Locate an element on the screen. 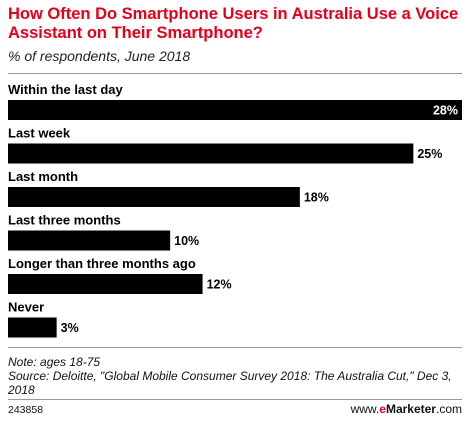 This screenshot has height=425, width=470. category-label-longer-than-three-months-ago: Longer than three months ago is located at coordinates (102, 263).